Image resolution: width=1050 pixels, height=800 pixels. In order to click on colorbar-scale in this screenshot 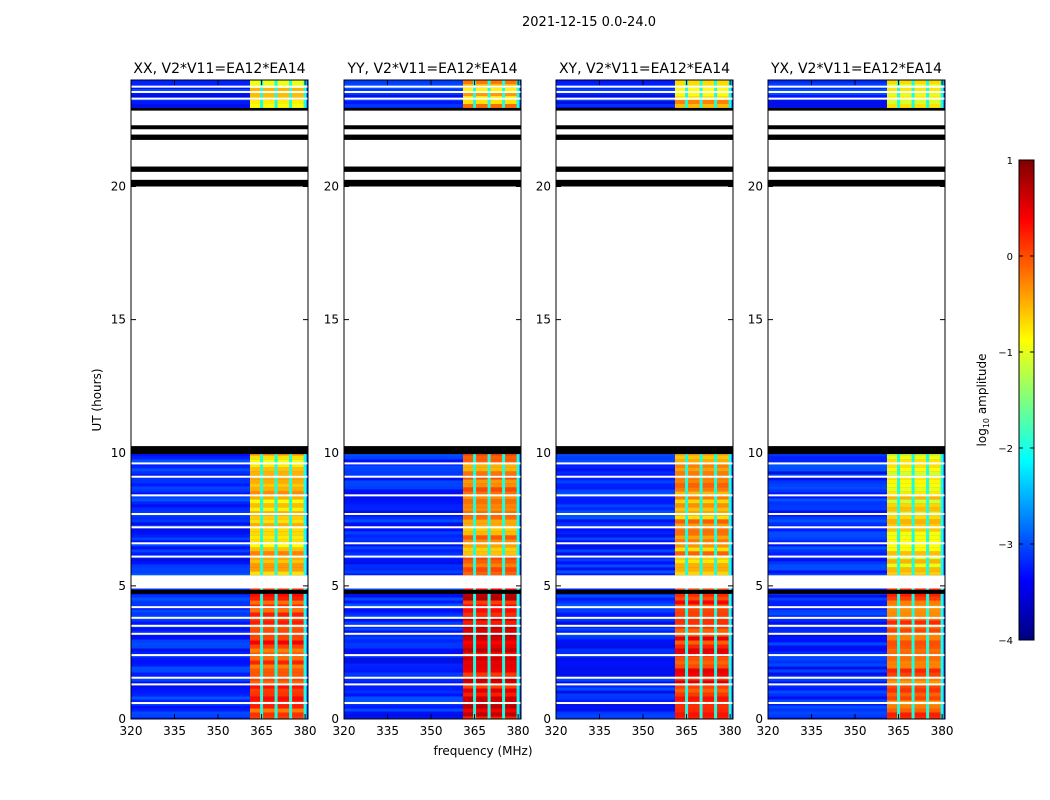, I will do `click(1026, 400)`.